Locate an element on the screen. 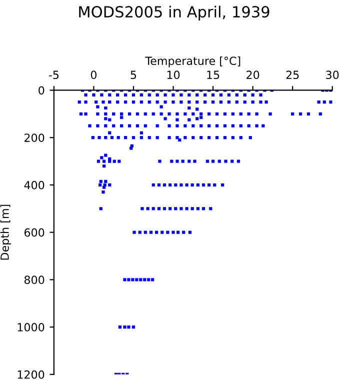 This screenshot has height=384, width=348. y-tick-label: 400 is located at coordinates (34, 185).